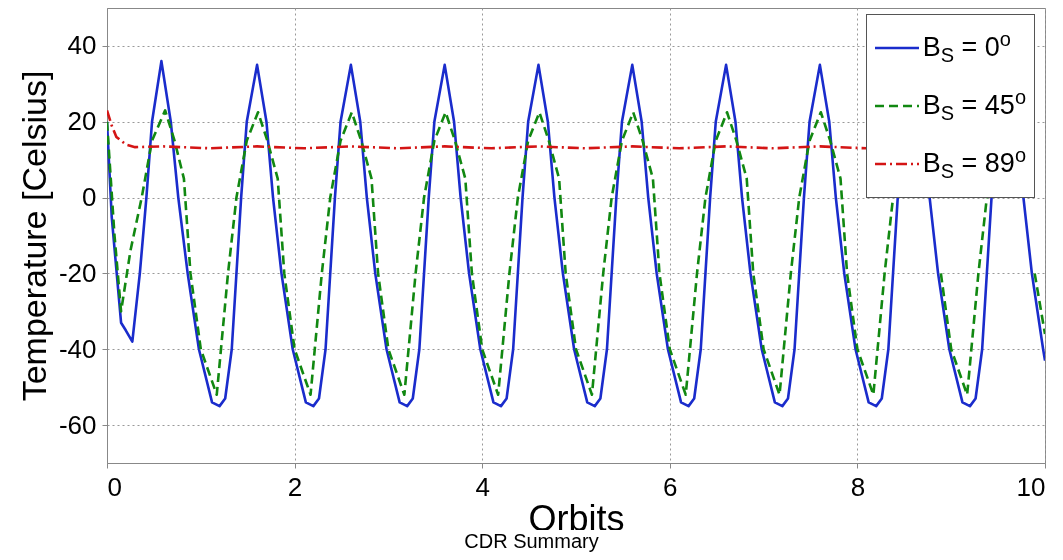 The image size is (1063, 560). What do you see at coordinates (1031, 486) in the screenshot?
I see `x-tick-label: 10` at bounding box center [1031, 486].